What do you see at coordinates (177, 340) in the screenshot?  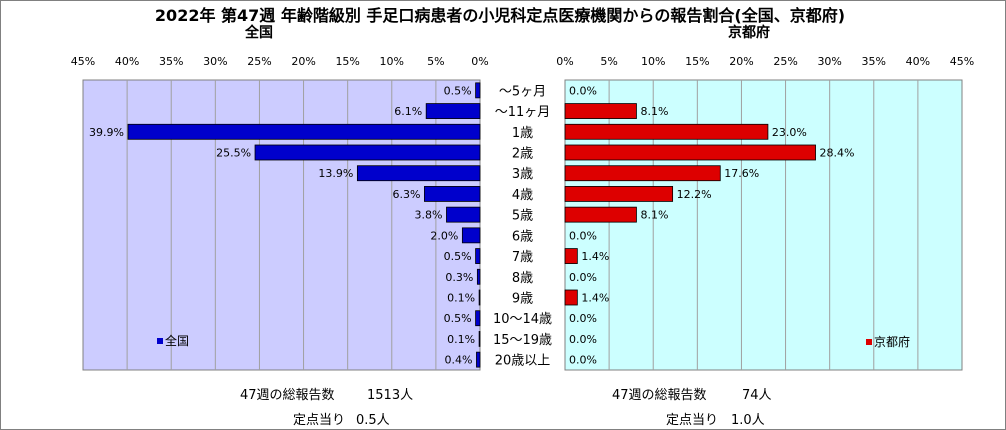 I see `left-legend-label: 全国` at bounding box center [177, 340].